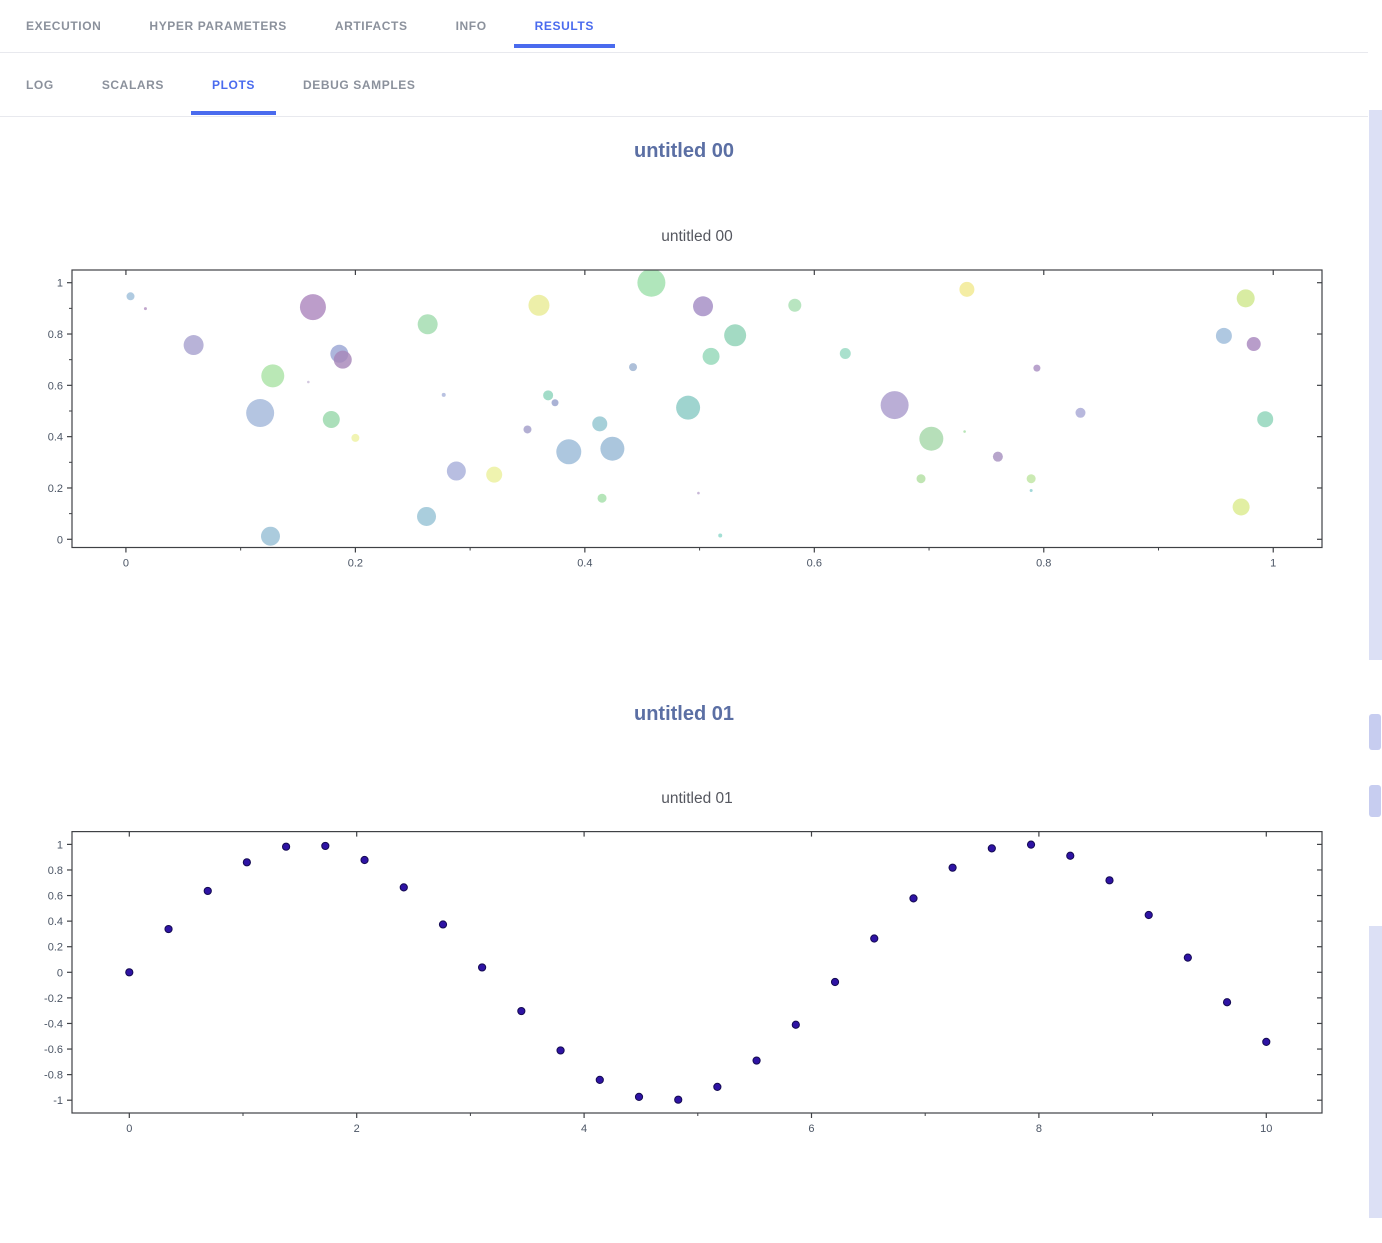  I want to click on scrollbar-segment-bottom, so click(1375, 1072).